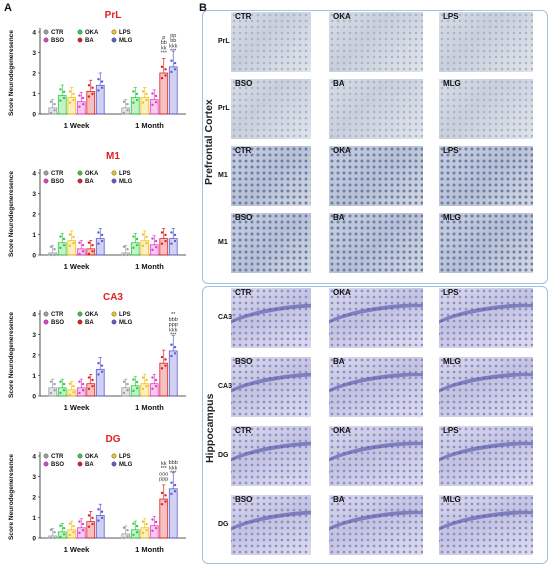 This screenshot has height=572, width=550. Describe the element at coordinates (486, 318) in the screenshot. I see `micrograph-tile: LPS` at that location.